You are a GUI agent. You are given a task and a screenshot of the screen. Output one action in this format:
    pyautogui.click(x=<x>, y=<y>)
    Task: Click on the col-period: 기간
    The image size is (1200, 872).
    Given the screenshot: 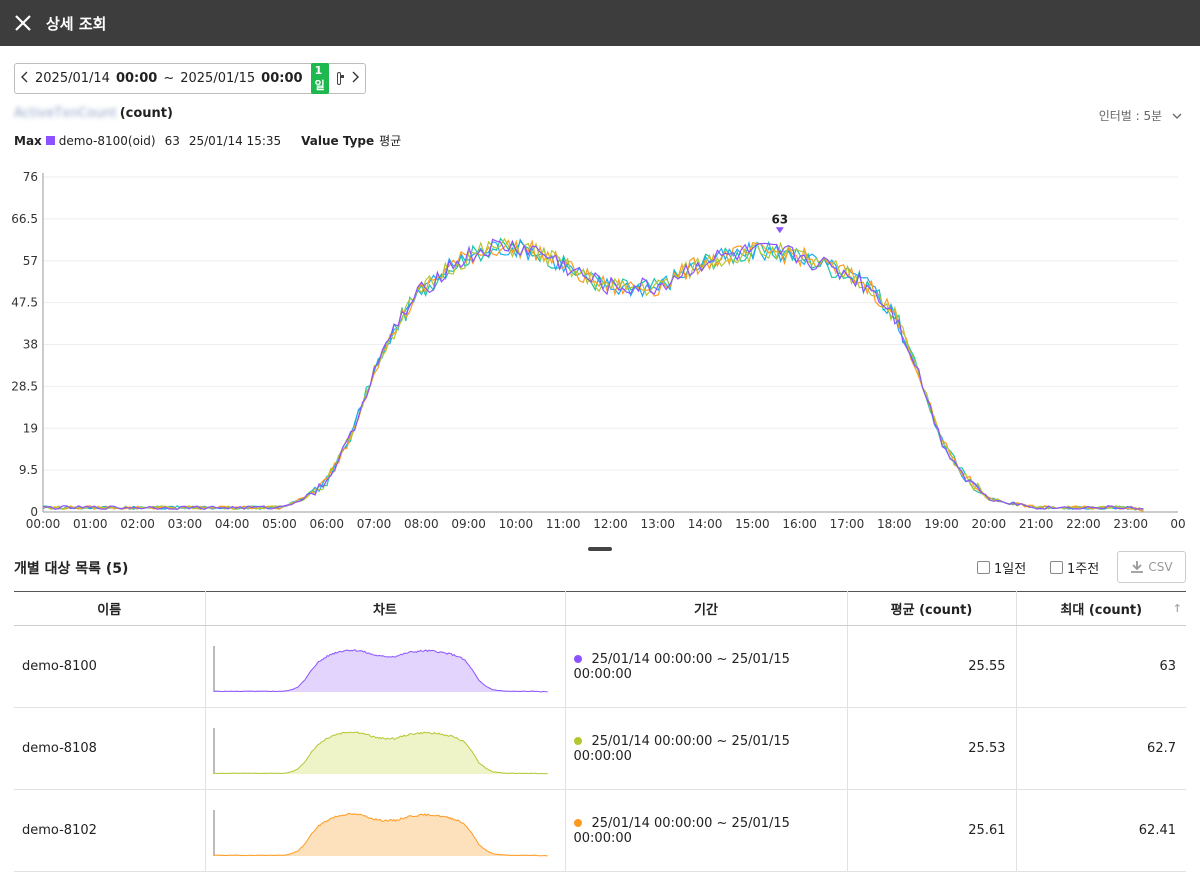 What is the action you would take?
    pyautogui.click(x=706, y=608)
    